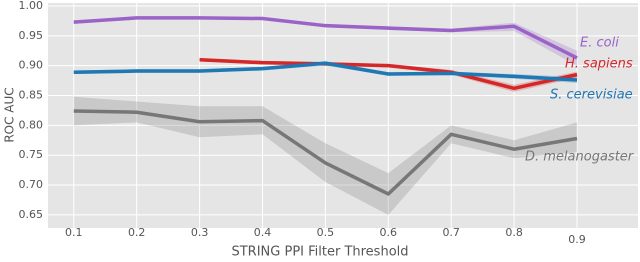 Image resolution: width=640 pixels, height=262 pixels. I want to click on x-tick-label: 0.8, so click(514, 232).